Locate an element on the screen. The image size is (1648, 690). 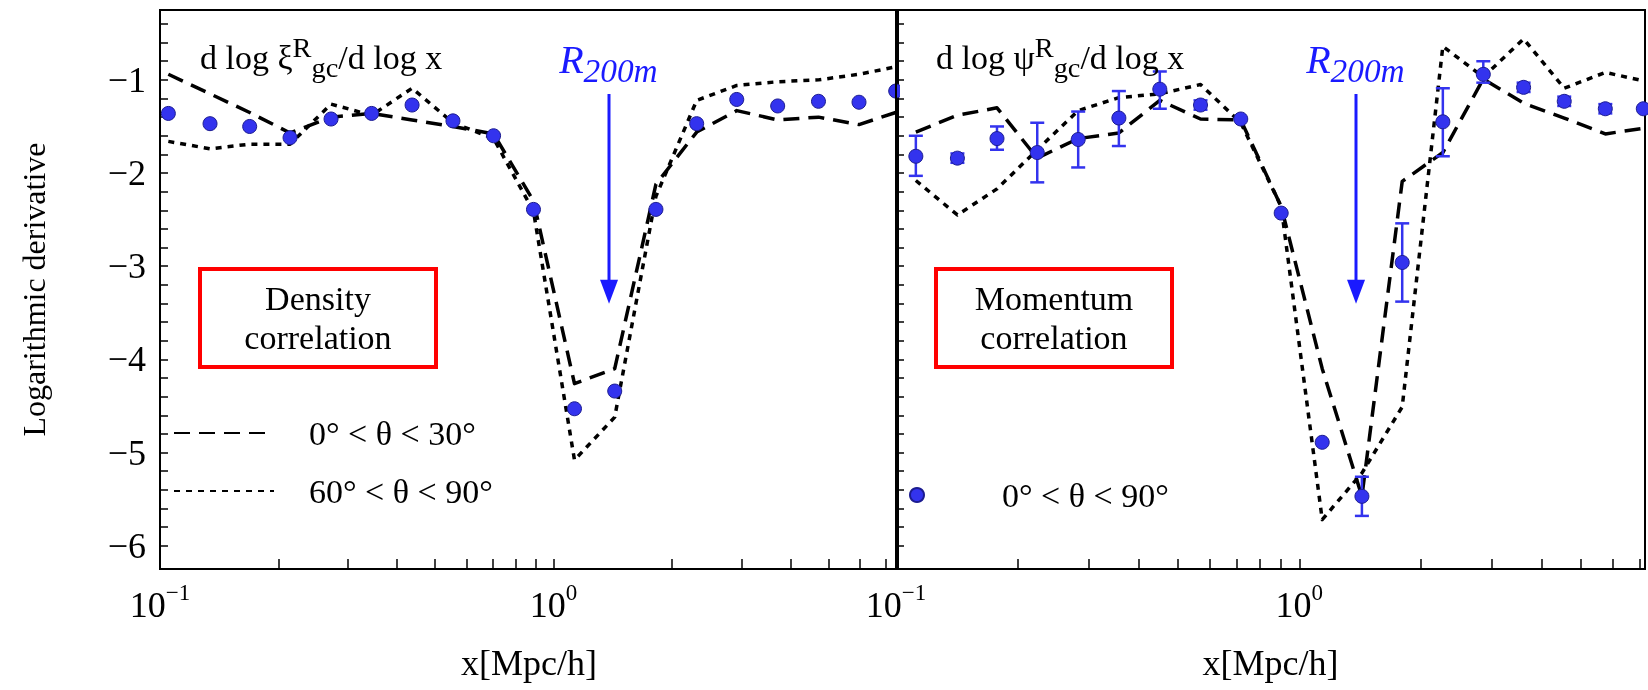
legend-label: 60° < θ < 90° is located at coordinates (401, 491).